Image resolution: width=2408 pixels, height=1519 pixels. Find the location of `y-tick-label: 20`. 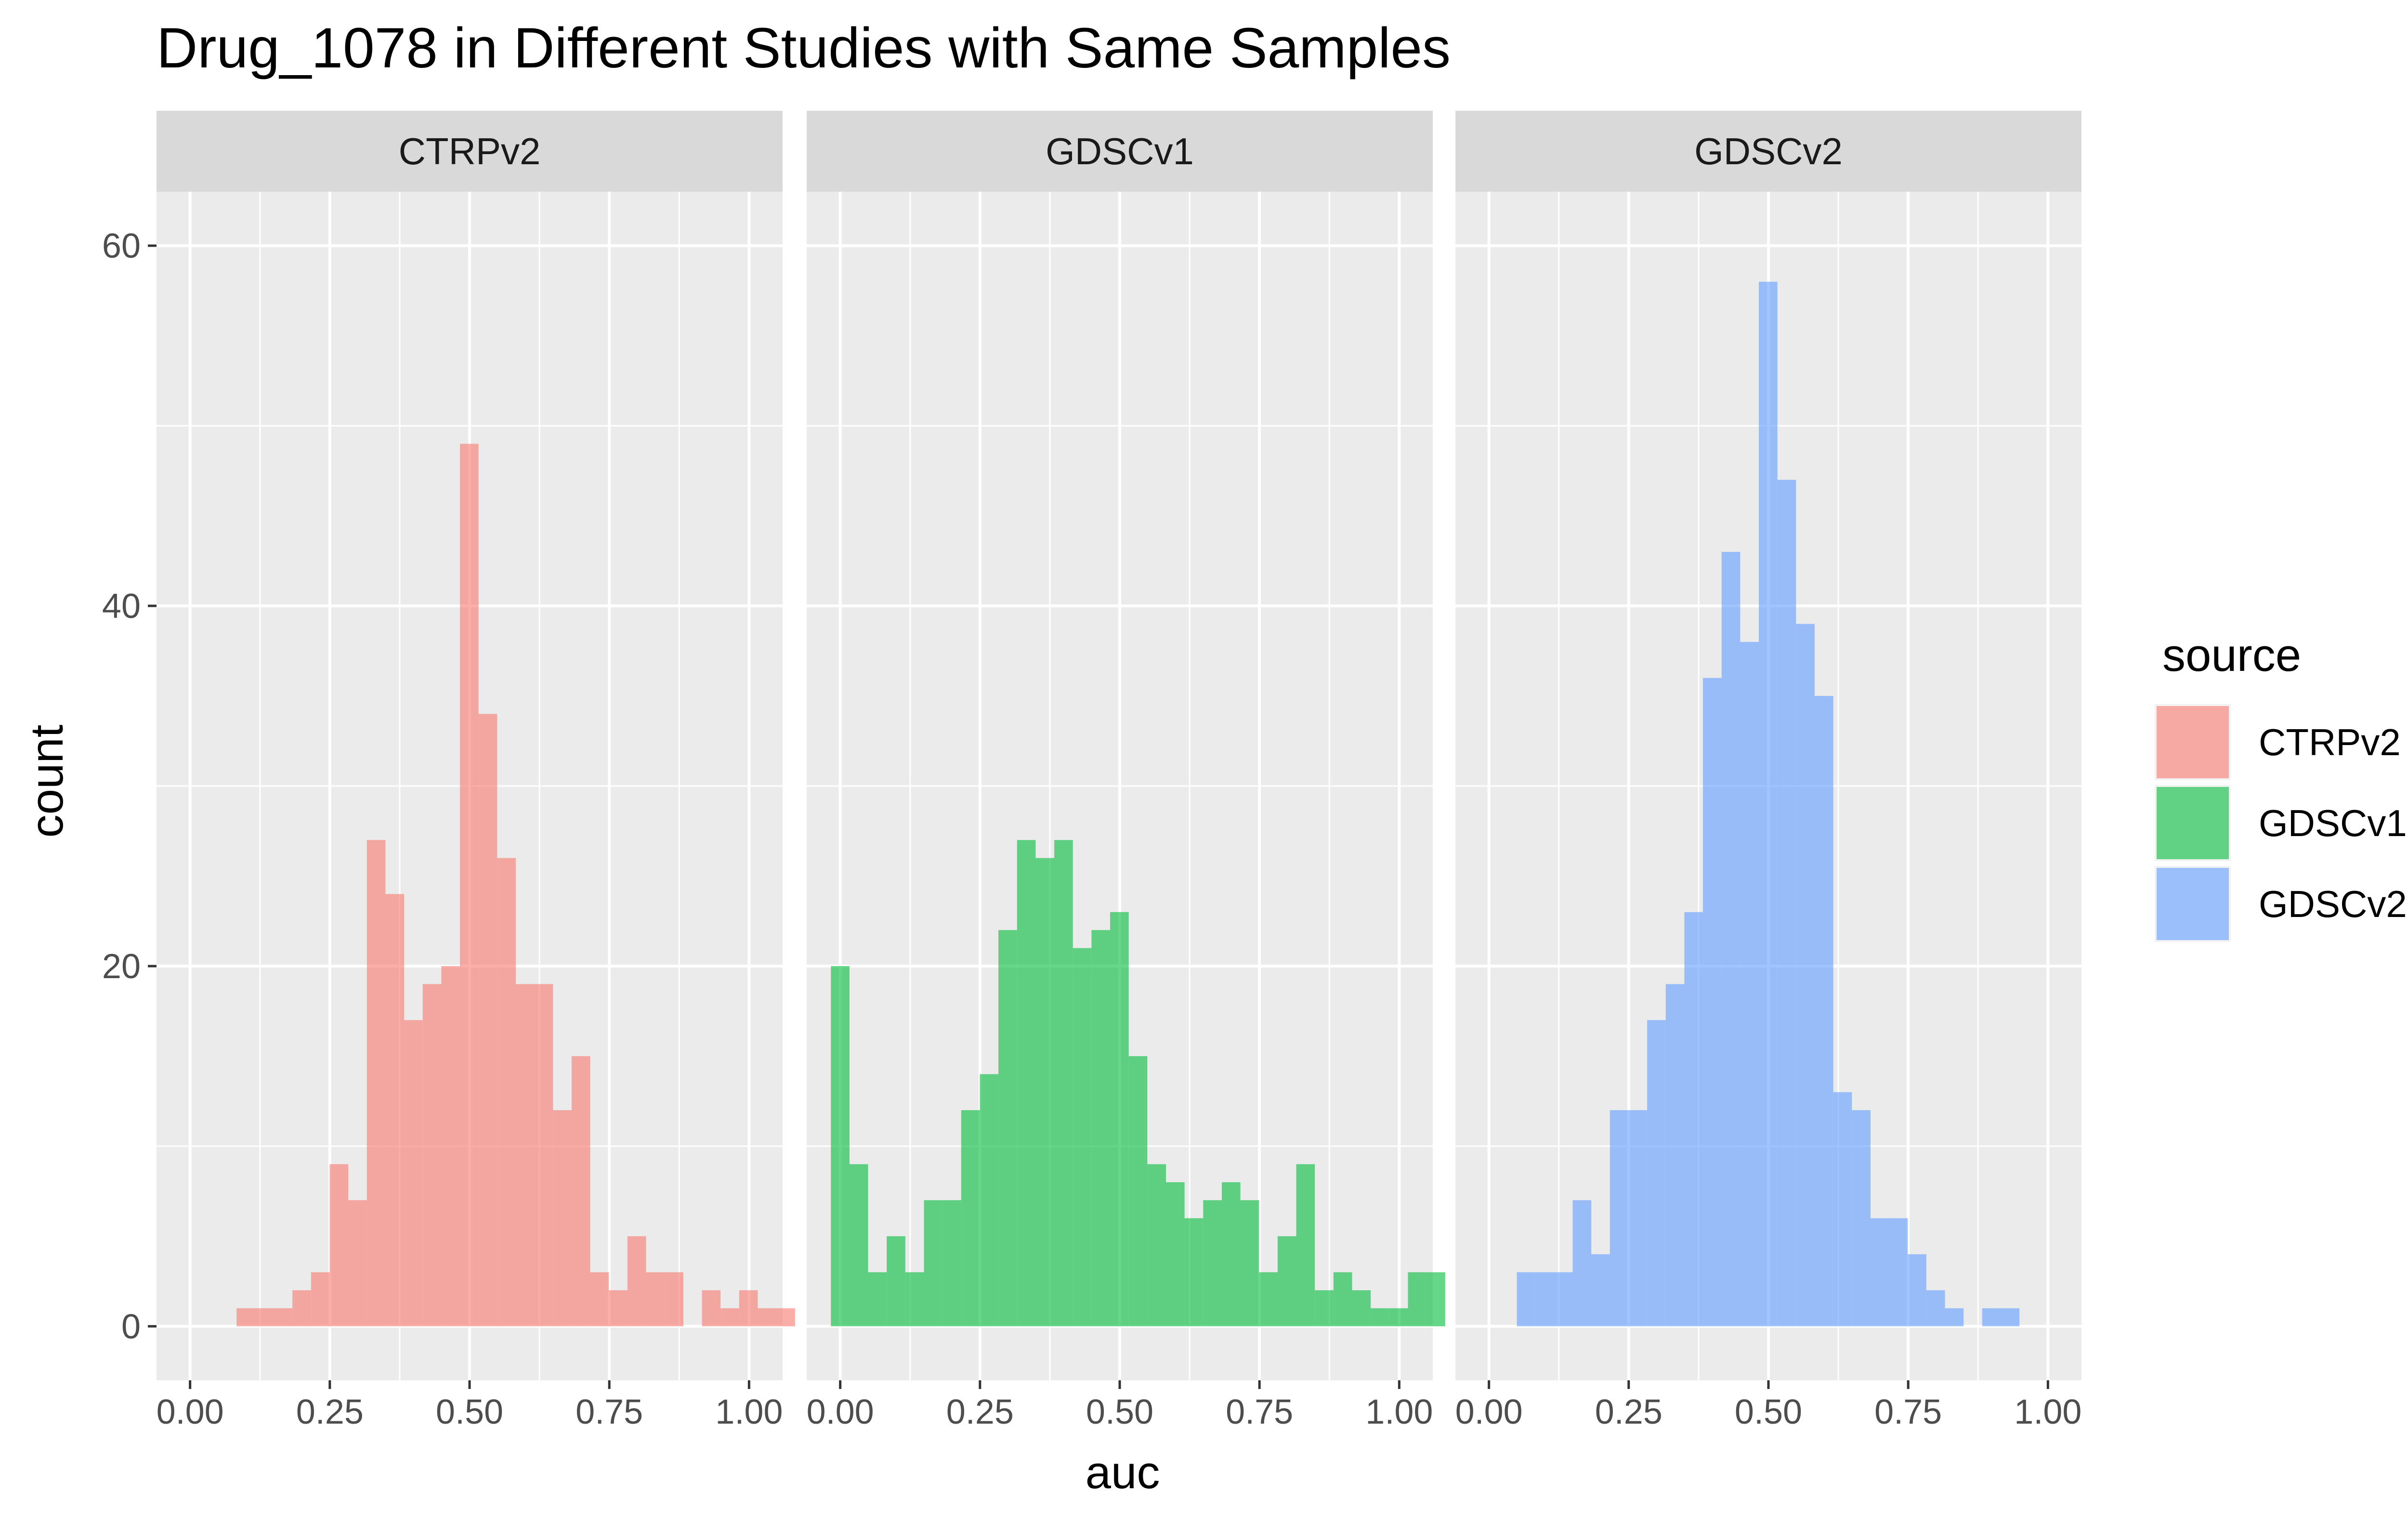

y-tick-label: 20 is located at coordinates (121, 966).